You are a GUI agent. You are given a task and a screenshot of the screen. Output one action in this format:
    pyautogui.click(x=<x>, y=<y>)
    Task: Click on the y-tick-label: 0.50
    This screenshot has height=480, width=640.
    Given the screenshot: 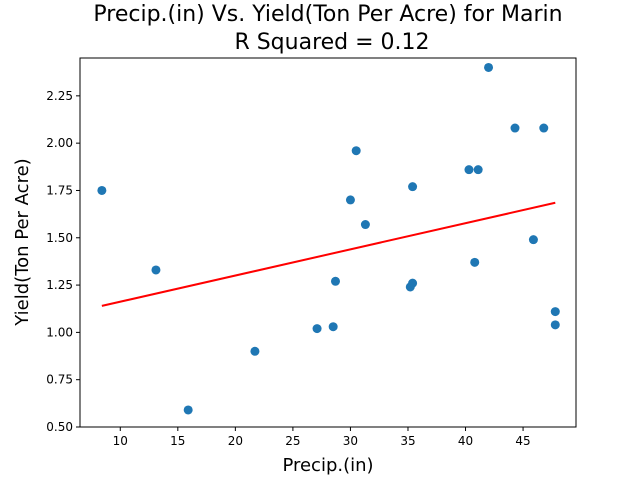 What is the action you would take?
    pyautogui.click(x=59, y=427)
    